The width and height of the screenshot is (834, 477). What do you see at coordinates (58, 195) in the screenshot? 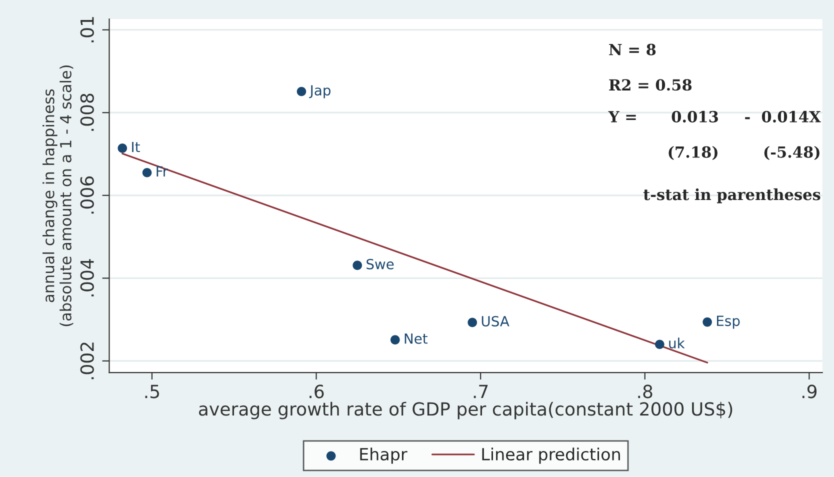
I see `y-axis-title: annual change in happiness (absolute amount on a 1 - 4 scale)` at bounding box center [58, 195].